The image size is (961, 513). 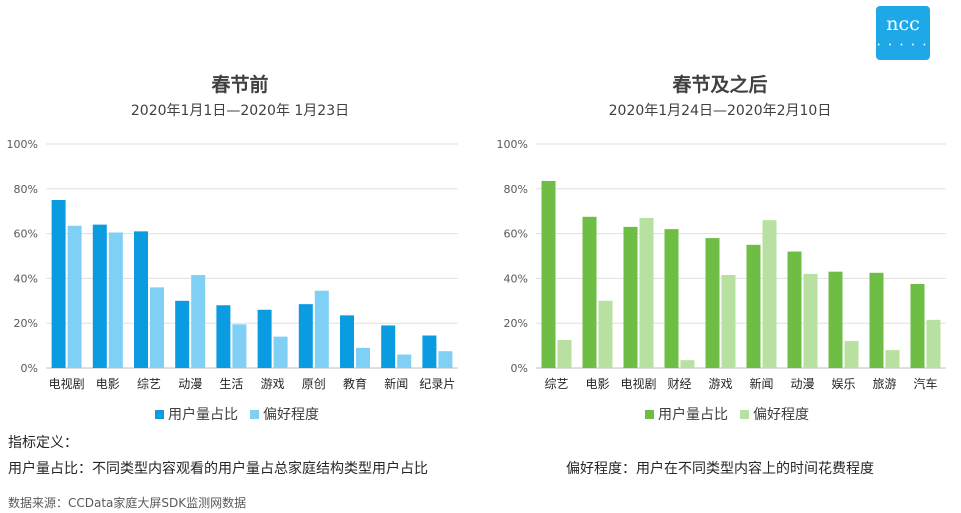 I want to click on right-ytick-label: 20%, so click(x=516, y=323).